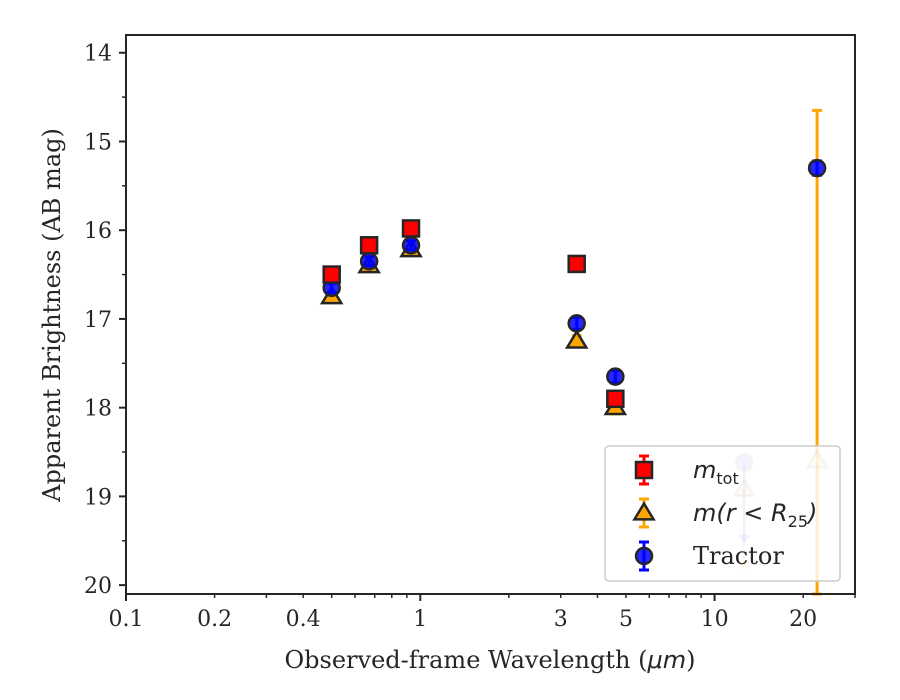 This screenshot has height=700, width=900. Describe the element at coordinates (98, 320) in the screenshot. I see `y-tick-label: 17` at that location.